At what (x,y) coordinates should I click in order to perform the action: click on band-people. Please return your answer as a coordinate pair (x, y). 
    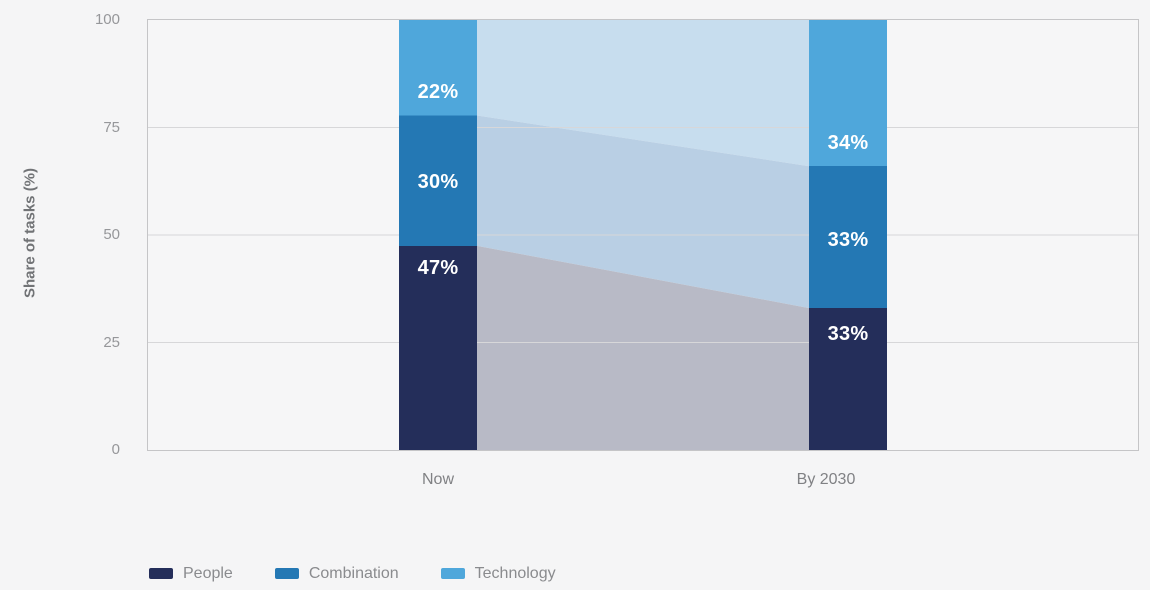
    Looking at the image, I should click on (643, 347).